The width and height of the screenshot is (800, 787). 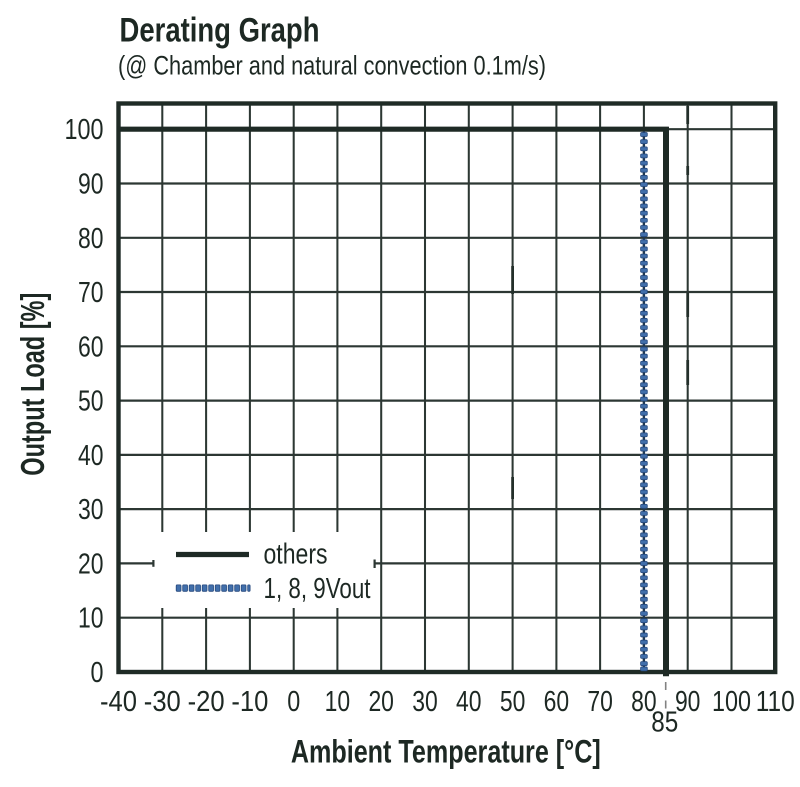 I want to click on svg-text: -30, so click(x=162, y=702).